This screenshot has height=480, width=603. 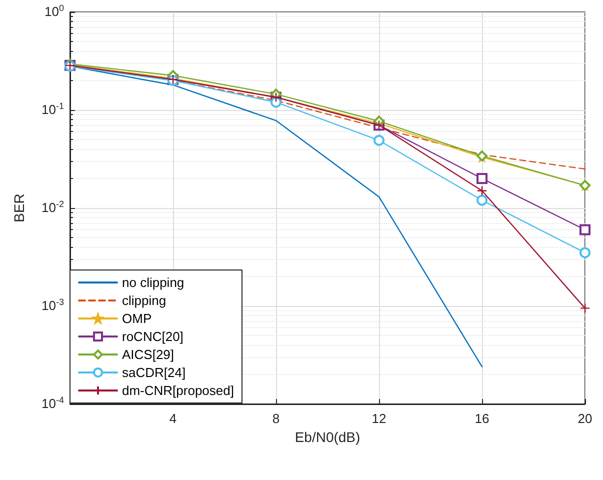 What do you see at coordinates (53, 208) in the screenshot?
I see `y-tick-label: 10$^{-2}$` at bounding box center [53, 208].